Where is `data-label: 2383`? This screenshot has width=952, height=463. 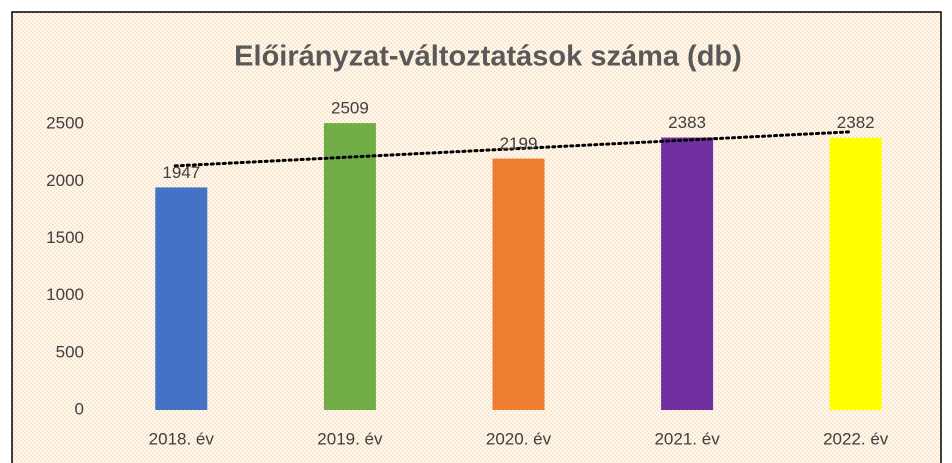
data-label: 2383 is located at coordinates (687, 122).